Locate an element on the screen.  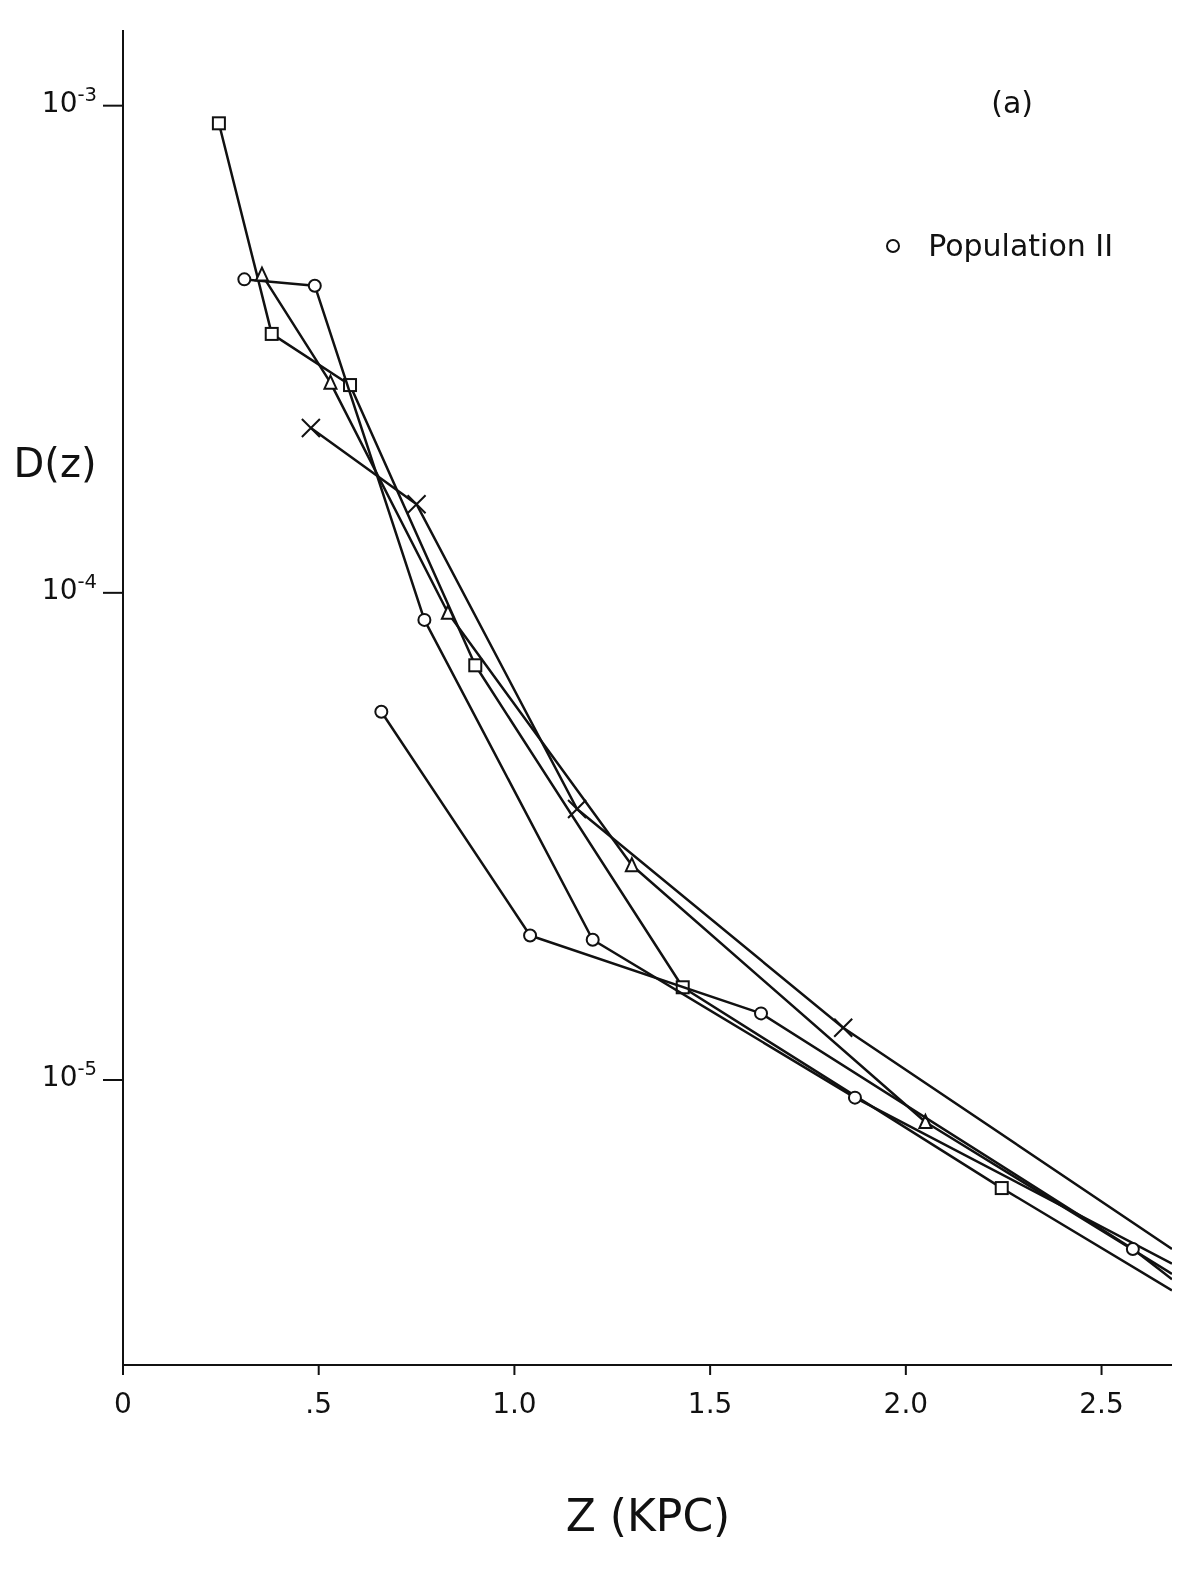
x-tick-label: 2.5 is located at coordinates (1101, 1403).